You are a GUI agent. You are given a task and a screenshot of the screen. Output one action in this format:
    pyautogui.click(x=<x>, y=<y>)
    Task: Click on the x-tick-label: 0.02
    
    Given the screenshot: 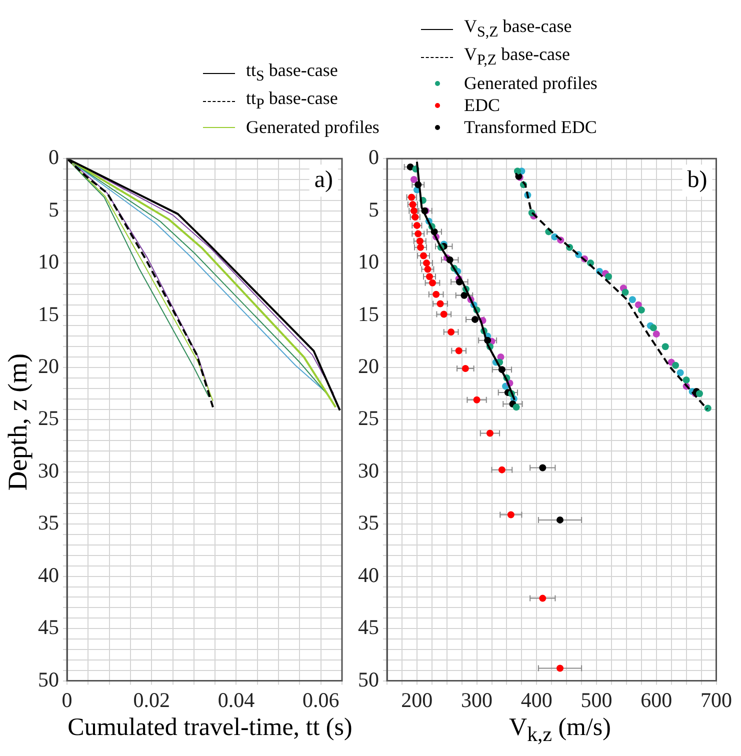 What is the action you would take?
    pyautogui.click(x=151, y=700)
    